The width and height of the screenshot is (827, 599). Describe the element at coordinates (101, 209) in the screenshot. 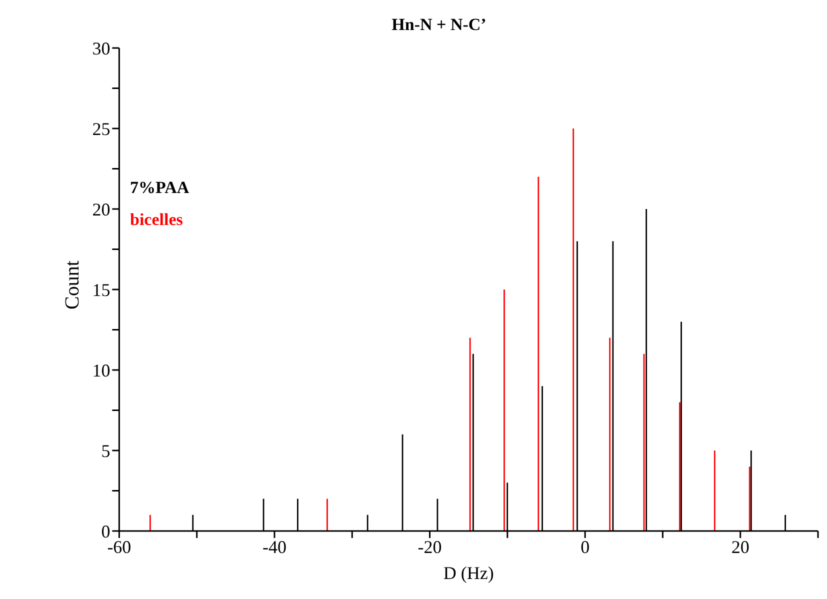

I see `y-tick-label: 20` at that location.